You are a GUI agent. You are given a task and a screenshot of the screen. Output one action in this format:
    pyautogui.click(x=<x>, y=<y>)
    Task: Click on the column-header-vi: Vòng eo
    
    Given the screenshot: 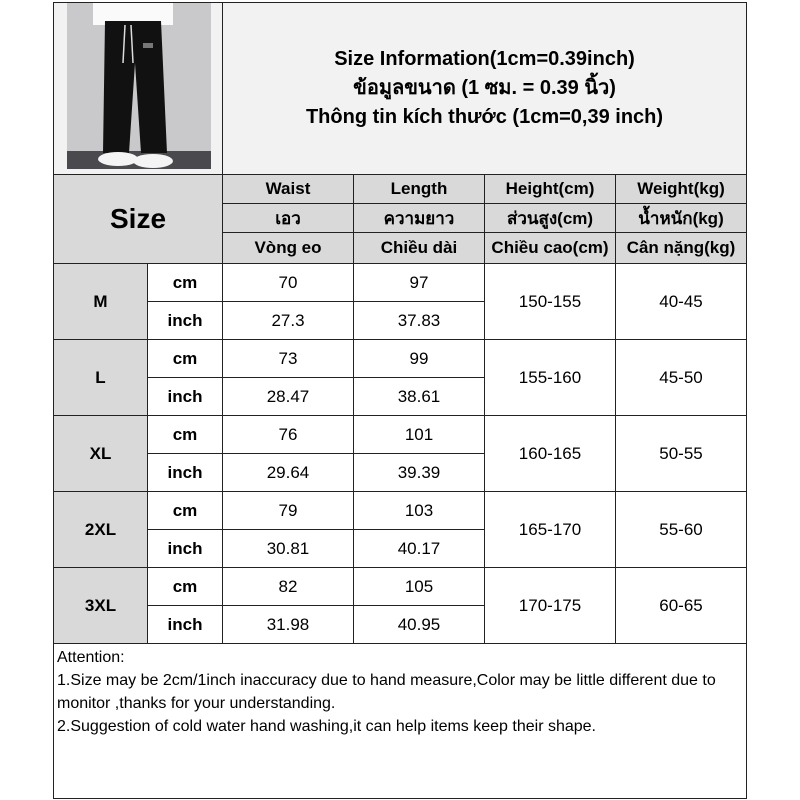 What is the action you would take?
    pyautogui.click(x=288, y=248)
    